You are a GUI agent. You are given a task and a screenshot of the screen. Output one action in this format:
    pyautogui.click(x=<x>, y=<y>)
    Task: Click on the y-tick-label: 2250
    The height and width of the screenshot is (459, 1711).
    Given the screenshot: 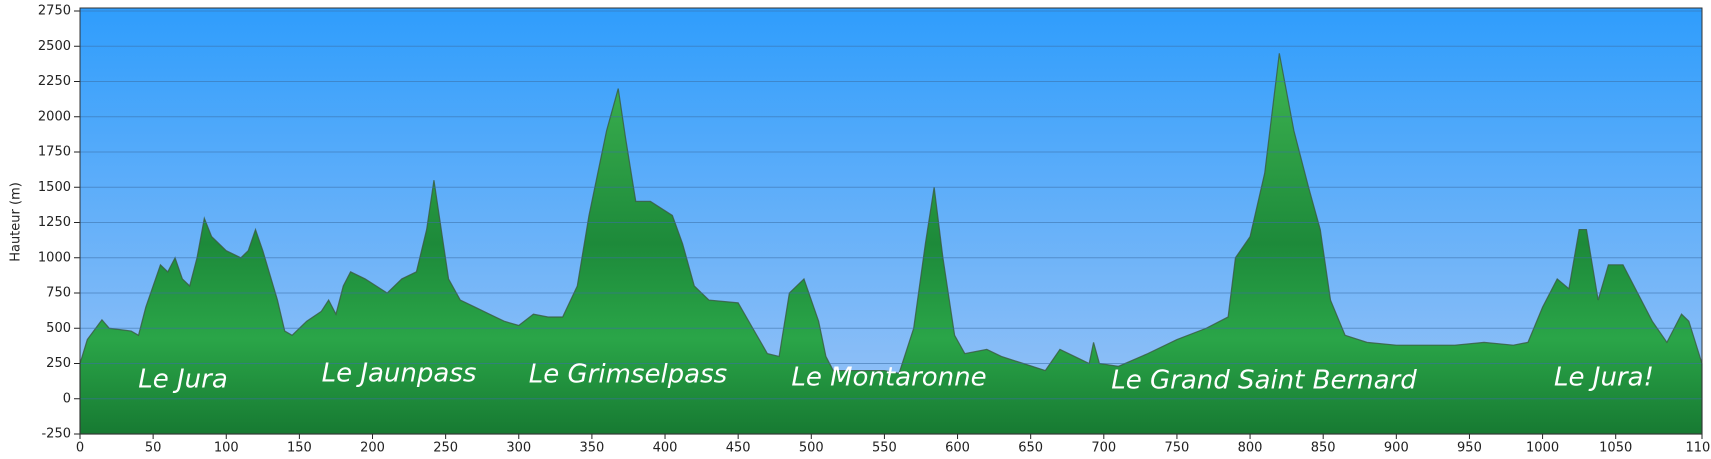 What is the action you would take?
    pyautogui.click(x=54, y=81)
    